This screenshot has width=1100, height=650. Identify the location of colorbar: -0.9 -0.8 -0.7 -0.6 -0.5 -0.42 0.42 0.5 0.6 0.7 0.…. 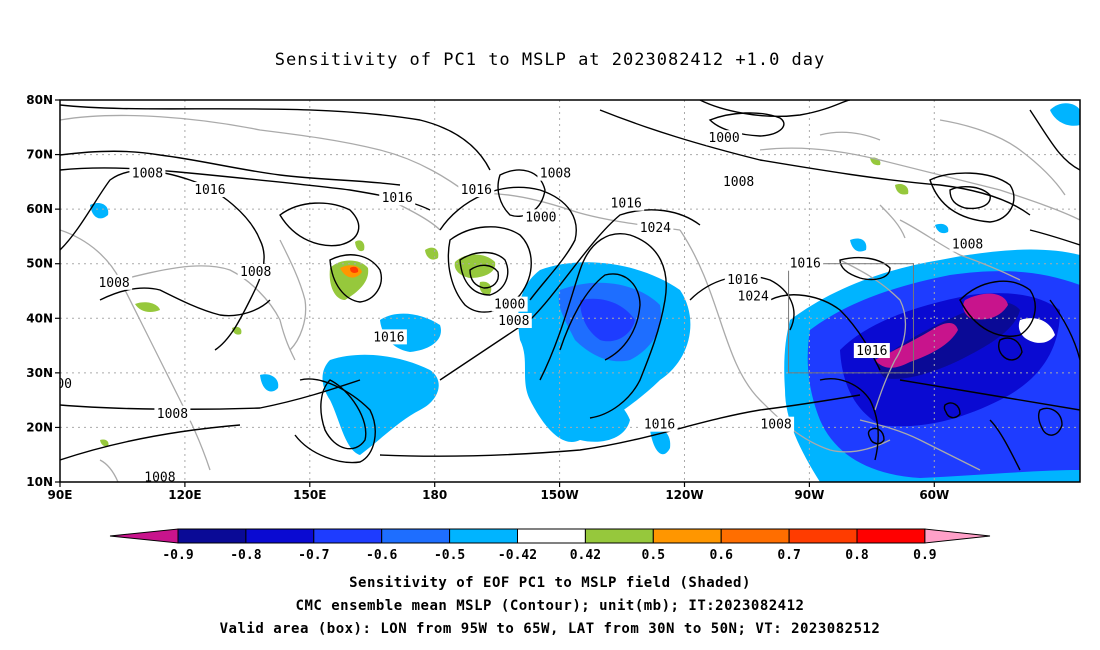
(550, 545).